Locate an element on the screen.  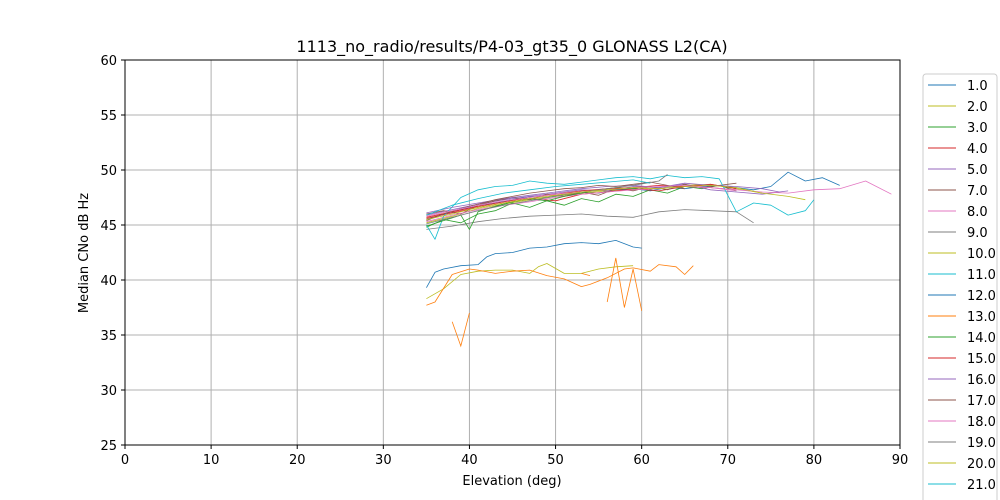
y-tick-label: 60 is located at coordinates (108, 61).